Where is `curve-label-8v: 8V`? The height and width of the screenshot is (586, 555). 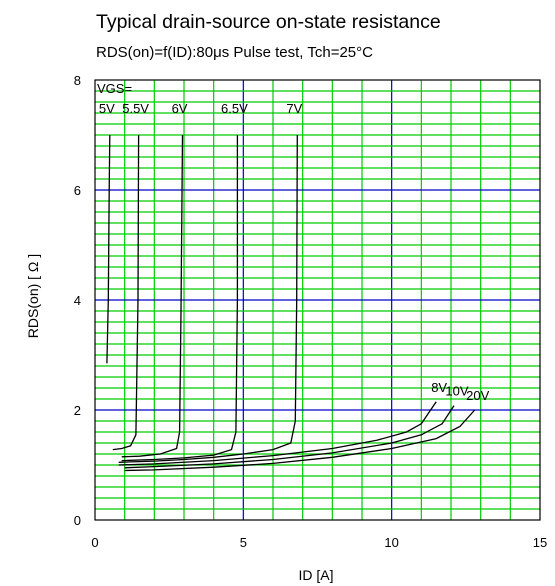
curve-label-8v: 8V is located at coordinates (439, 387).